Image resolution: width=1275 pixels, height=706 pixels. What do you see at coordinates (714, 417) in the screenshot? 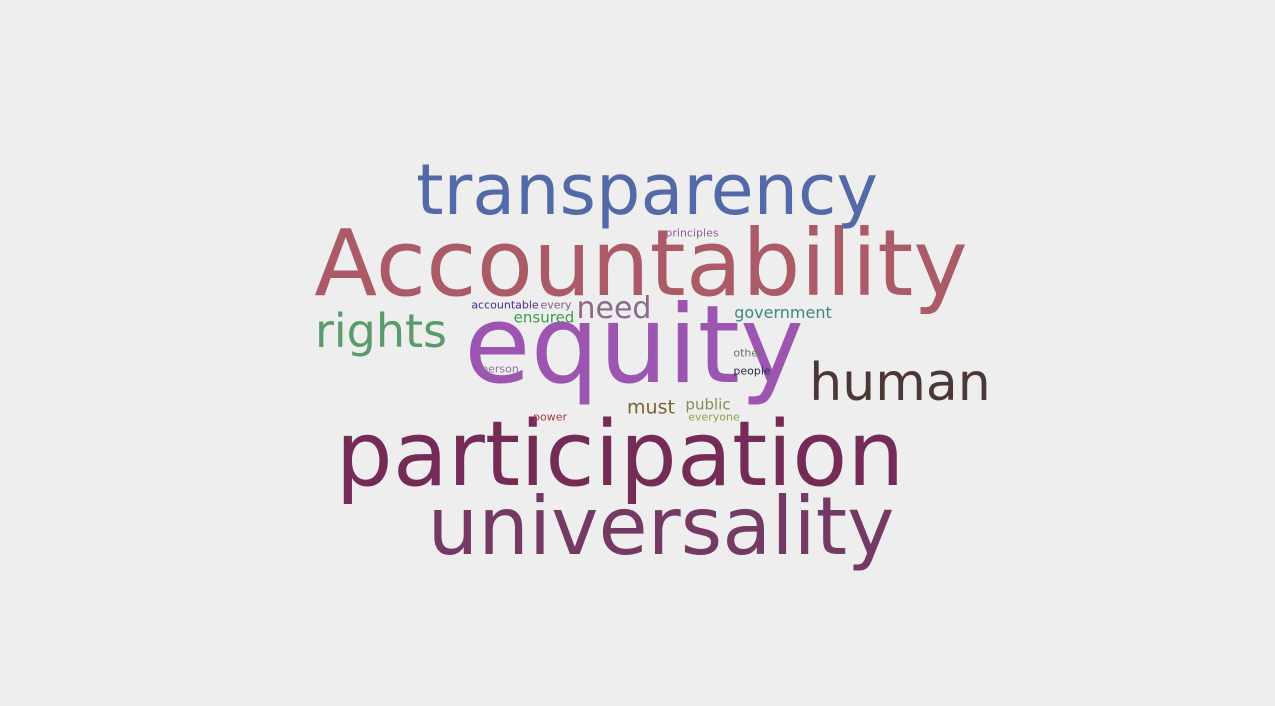
I see `word-everyone: everyone` at bounding box center [714, 417].